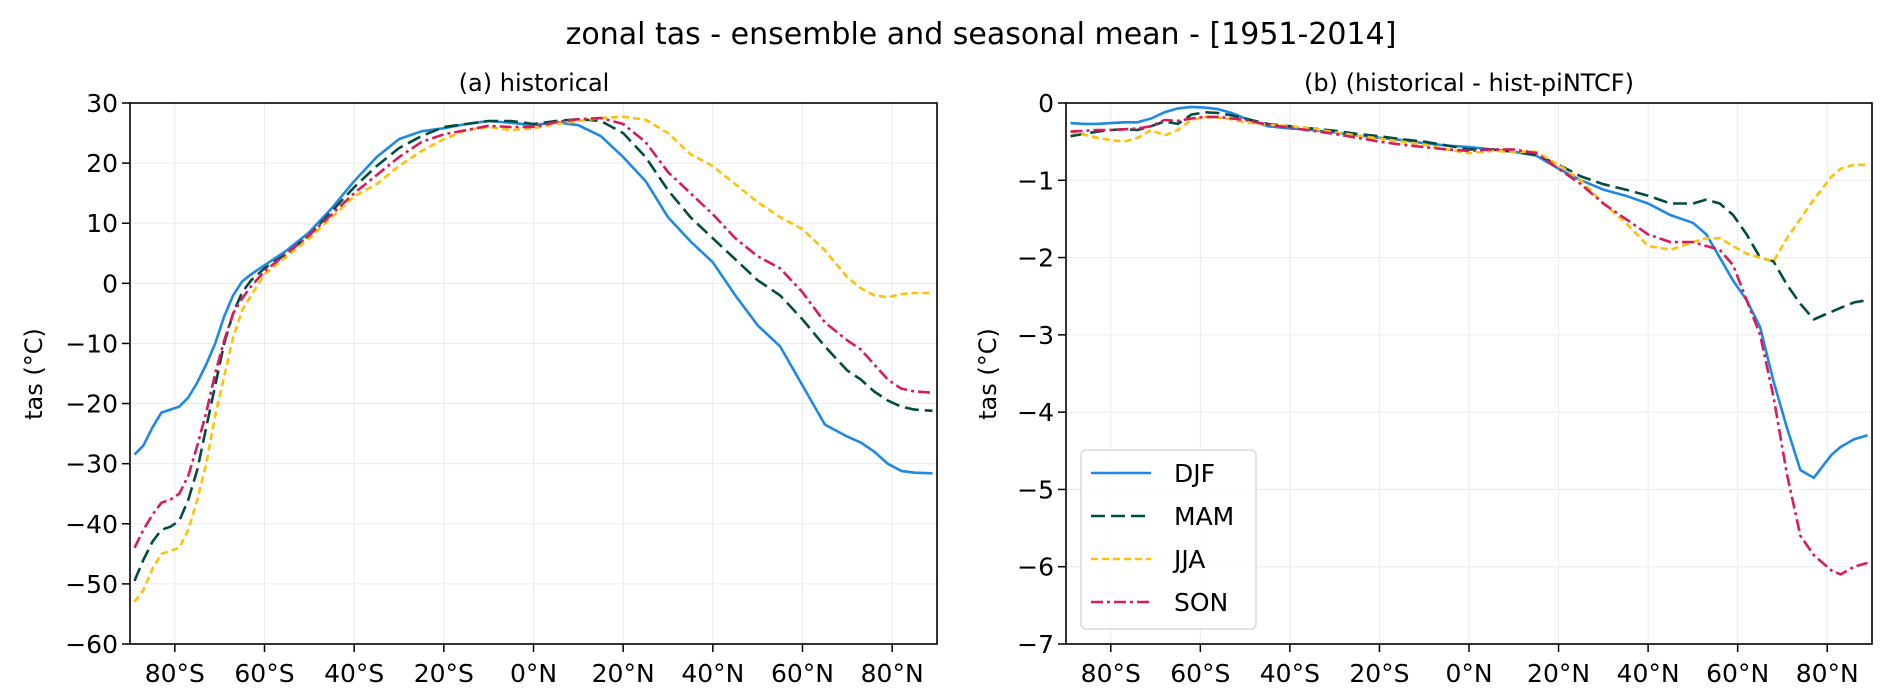  I want to click on panel-a-ylabel: tas (°C), so click(34, 374).